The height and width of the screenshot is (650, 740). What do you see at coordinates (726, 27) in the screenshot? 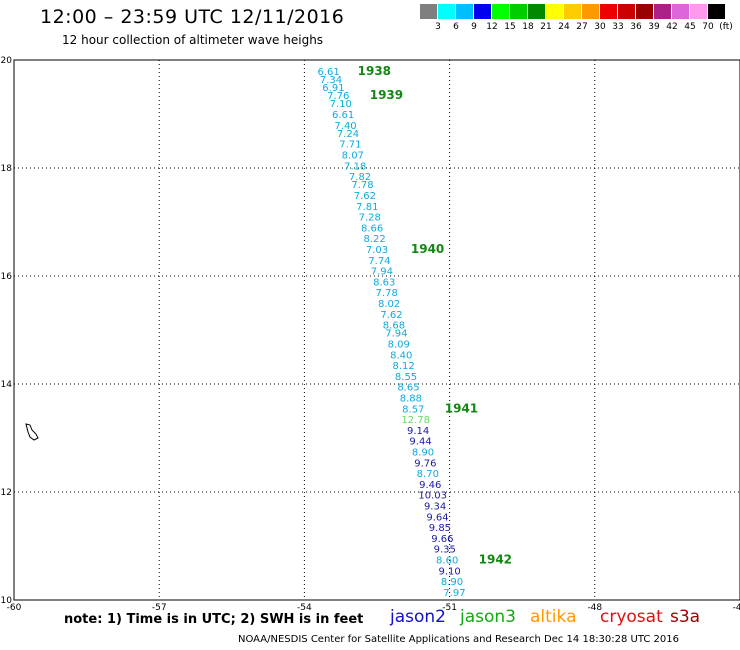
I see `color-swatch-label: (ft)` at bounding box center [726, 27].